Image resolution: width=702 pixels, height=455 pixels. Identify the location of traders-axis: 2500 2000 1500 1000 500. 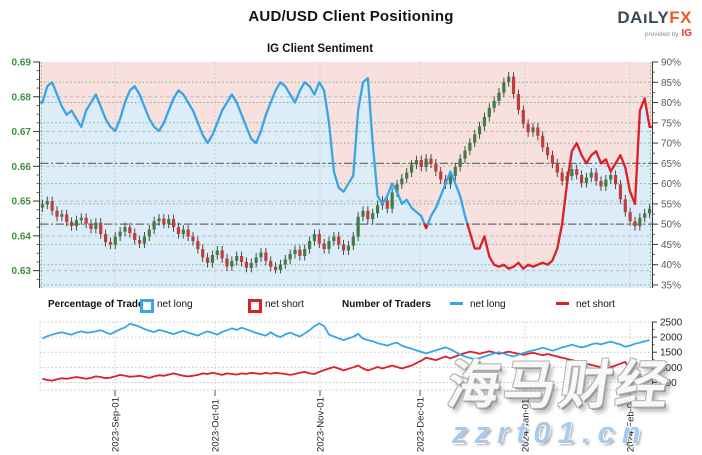
(667, 354).